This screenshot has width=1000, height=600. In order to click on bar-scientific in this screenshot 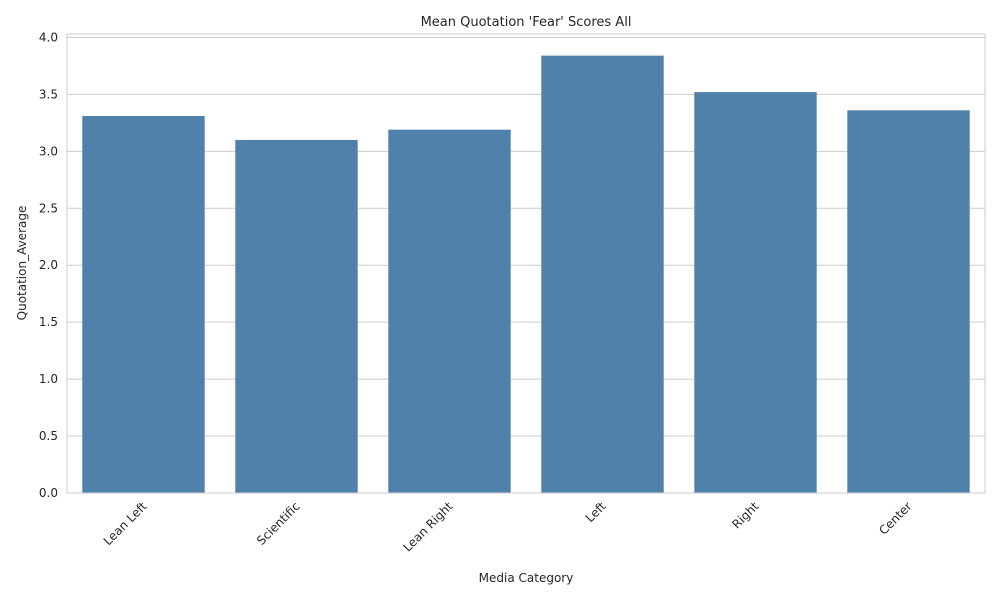, I will do `click(296, 316)`.